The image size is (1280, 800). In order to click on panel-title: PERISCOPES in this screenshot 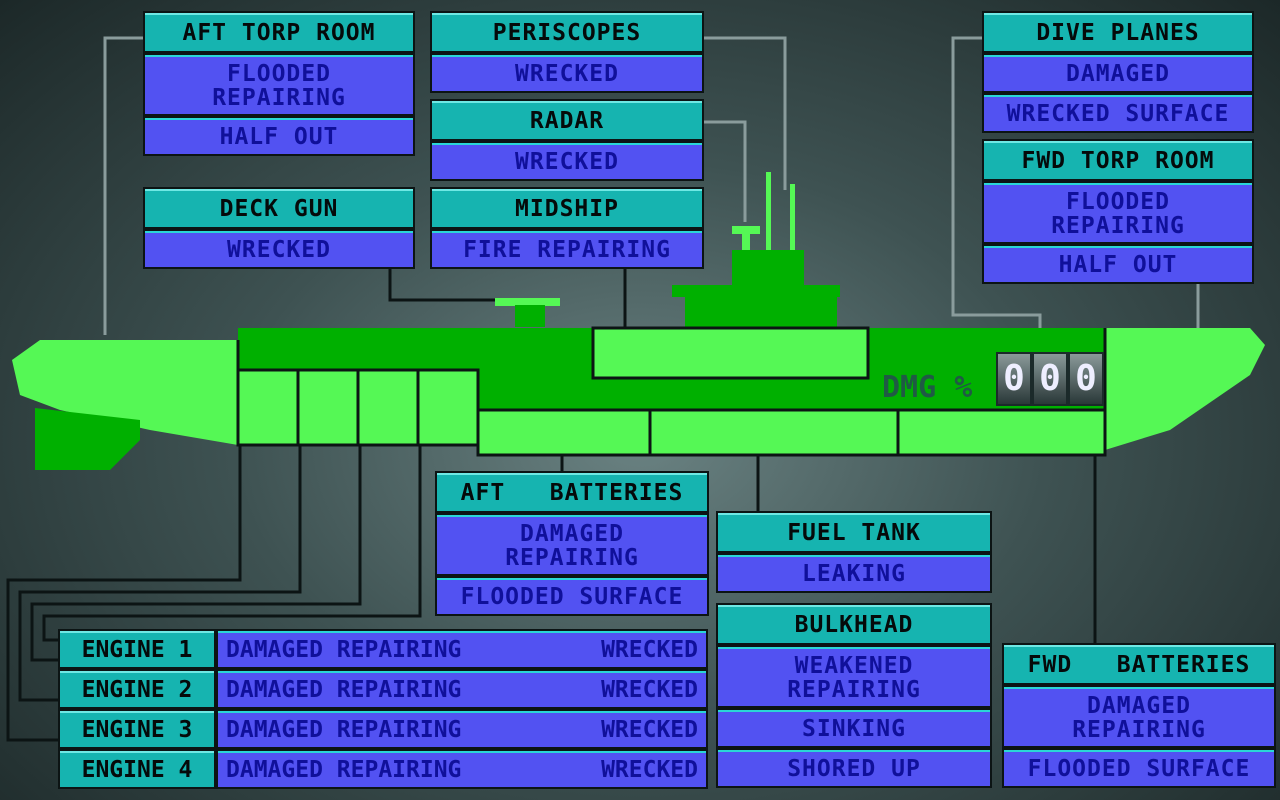, I will do `click(567, 32)`.